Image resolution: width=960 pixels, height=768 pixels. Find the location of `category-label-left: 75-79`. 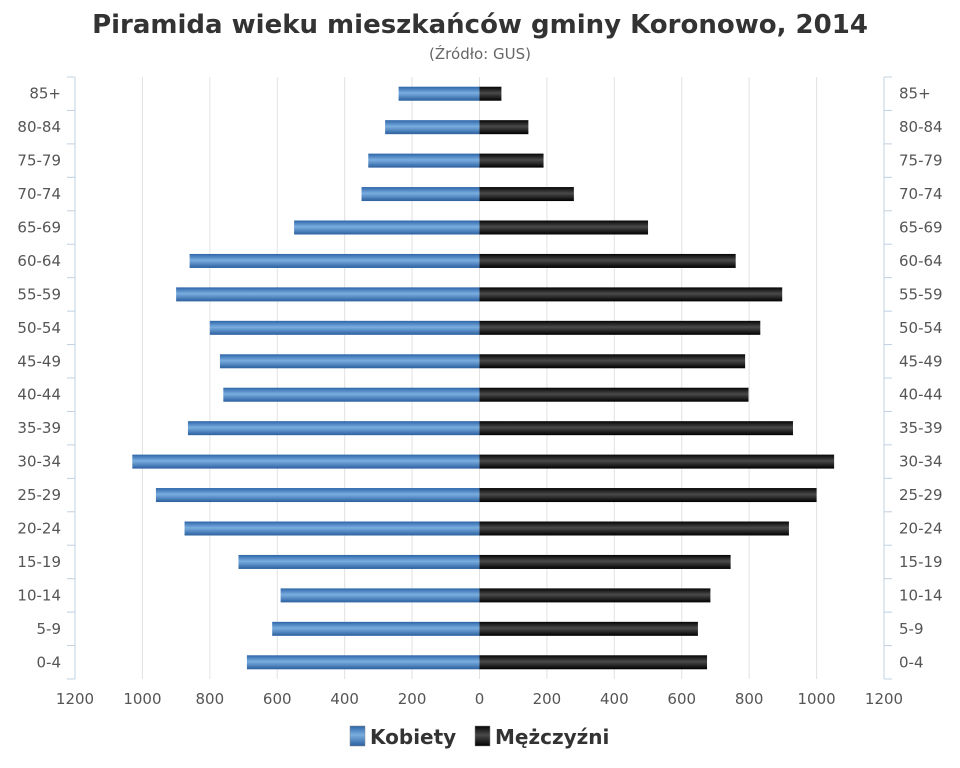

category-label-left: 75-79 is located at coordinates (39, 161).